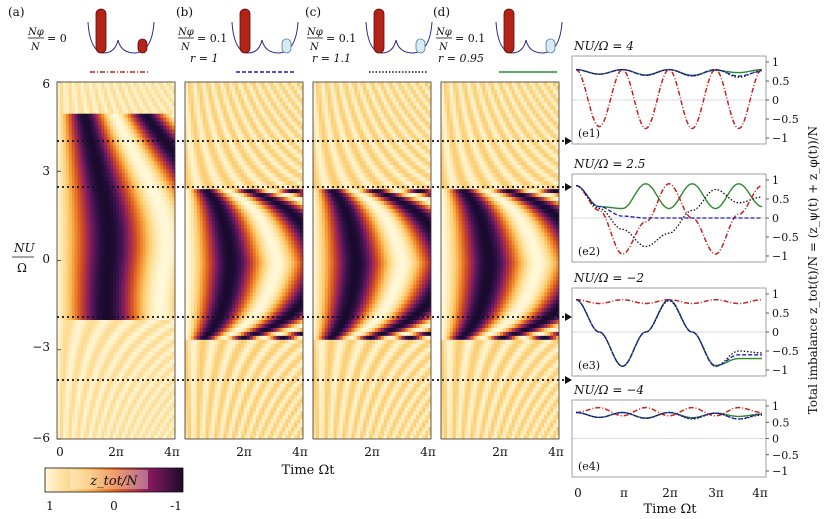 The image size is (830, 519). I want to click on line-1-series-c, so click(669, 73).